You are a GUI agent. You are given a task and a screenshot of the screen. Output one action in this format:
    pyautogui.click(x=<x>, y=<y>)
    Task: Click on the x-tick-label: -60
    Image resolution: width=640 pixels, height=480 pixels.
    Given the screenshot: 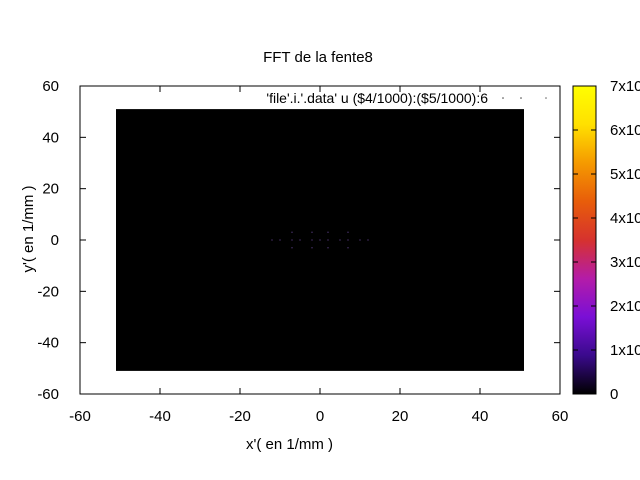 What is the action you would take?
    pyautogui.click(x=80, y=416)
    